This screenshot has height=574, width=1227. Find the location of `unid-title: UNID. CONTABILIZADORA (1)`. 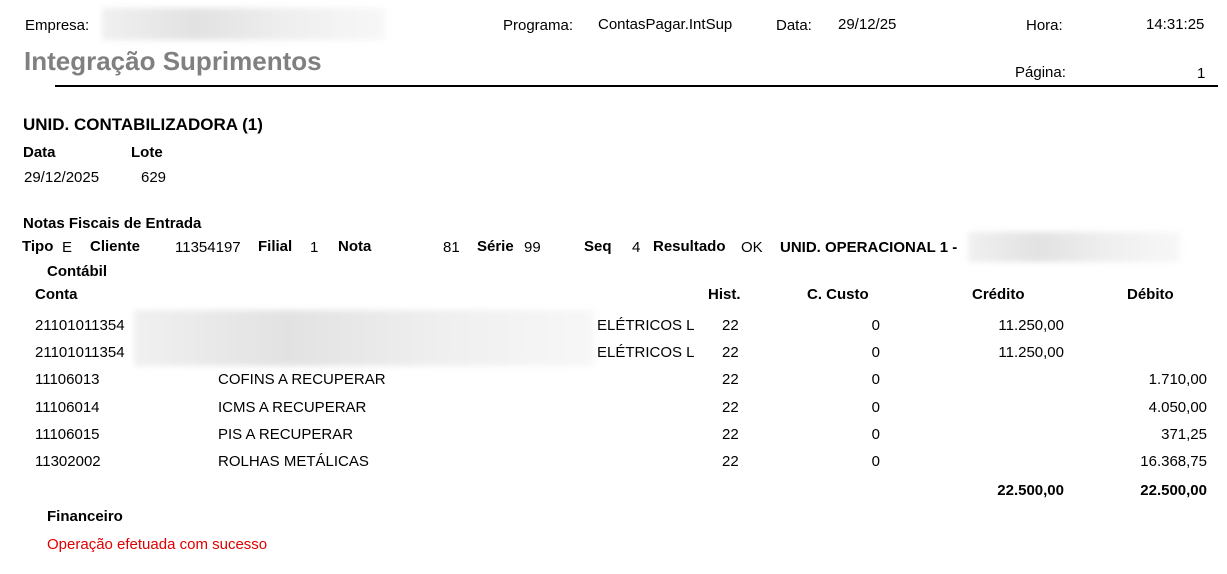

unid-title: UNID. CONTABILIZADORA (1) is located at coordinates (143, 124).